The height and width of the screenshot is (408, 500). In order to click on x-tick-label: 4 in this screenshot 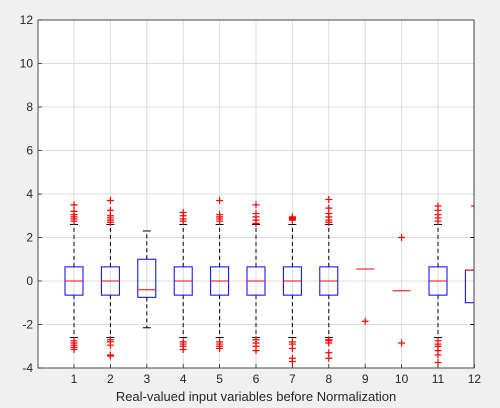, I will do `click(183, 379)`.